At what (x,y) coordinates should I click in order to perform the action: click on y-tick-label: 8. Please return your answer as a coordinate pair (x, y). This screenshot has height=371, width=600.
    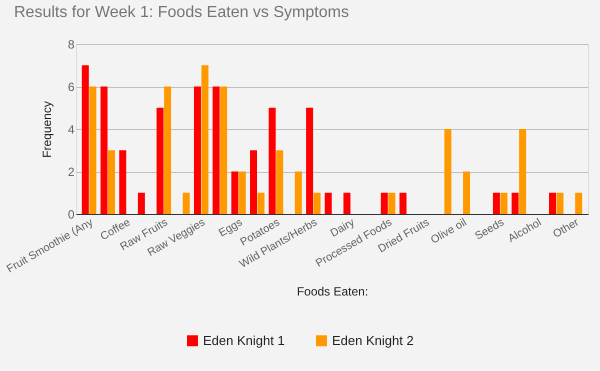
    Looking at the image, I should click on (71, 45).